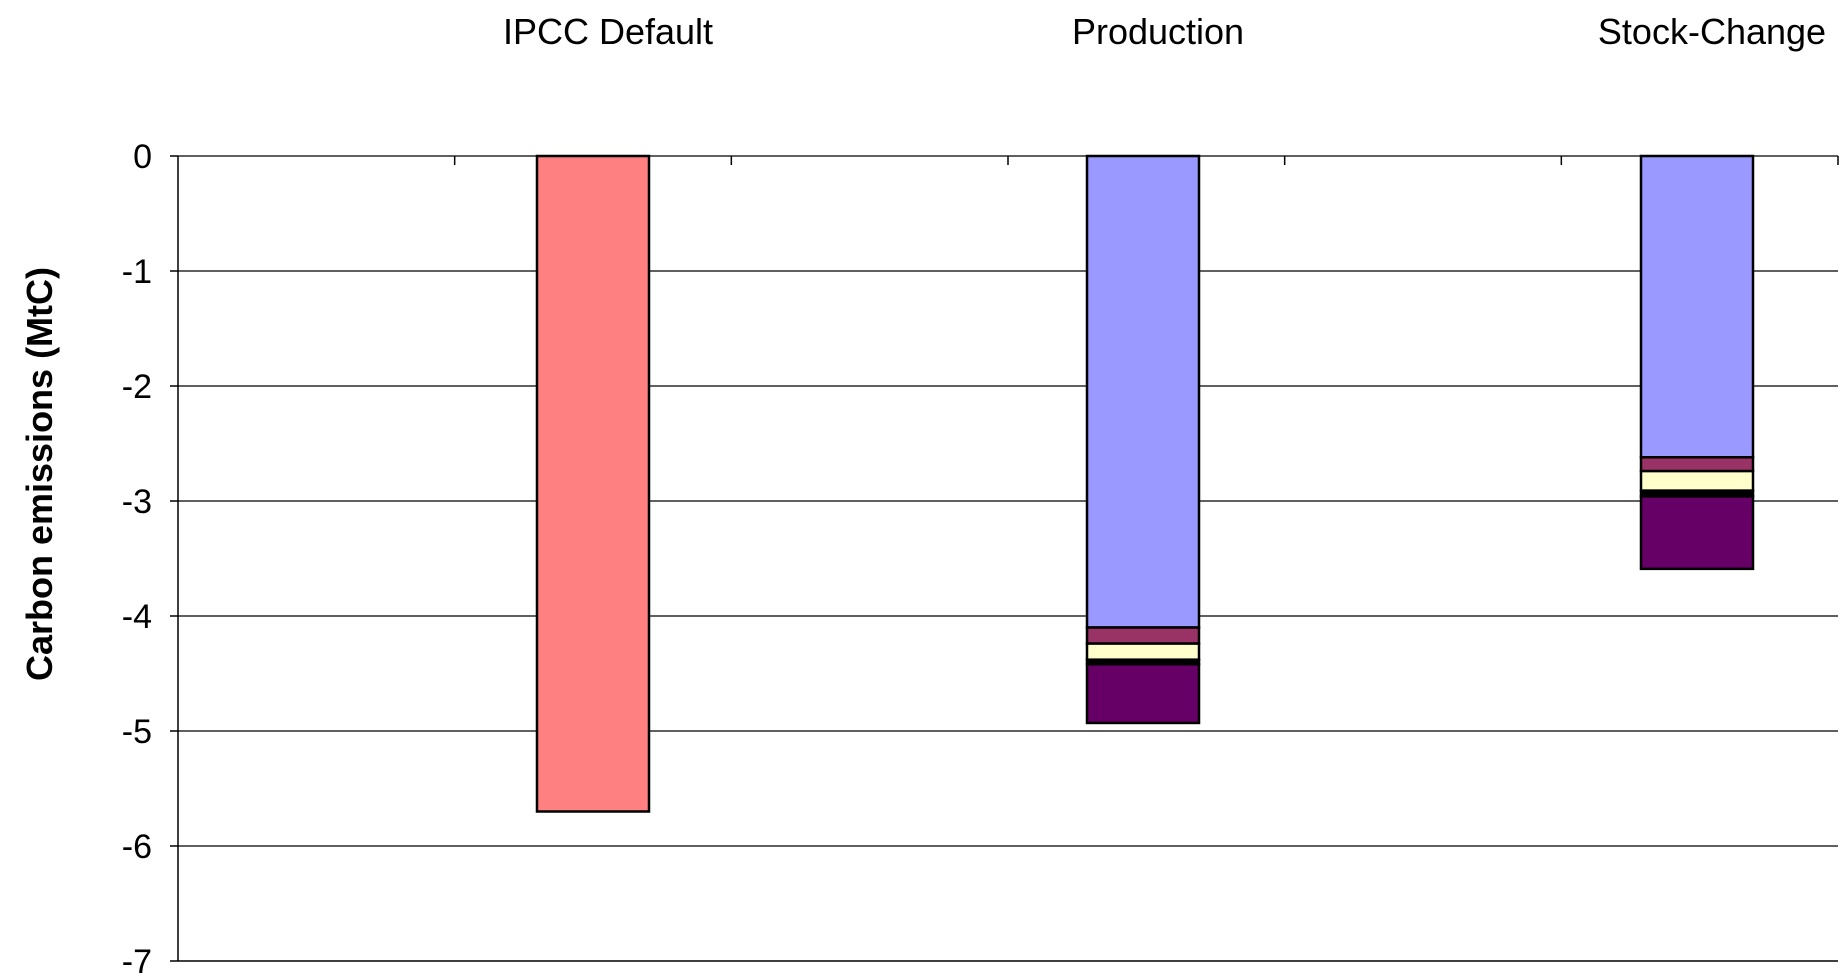 This screenshot has height=977, width=1843. Describe the element at coordinates (137, 502) in the screenshot. I see `y-tick-label: -3` at that location.